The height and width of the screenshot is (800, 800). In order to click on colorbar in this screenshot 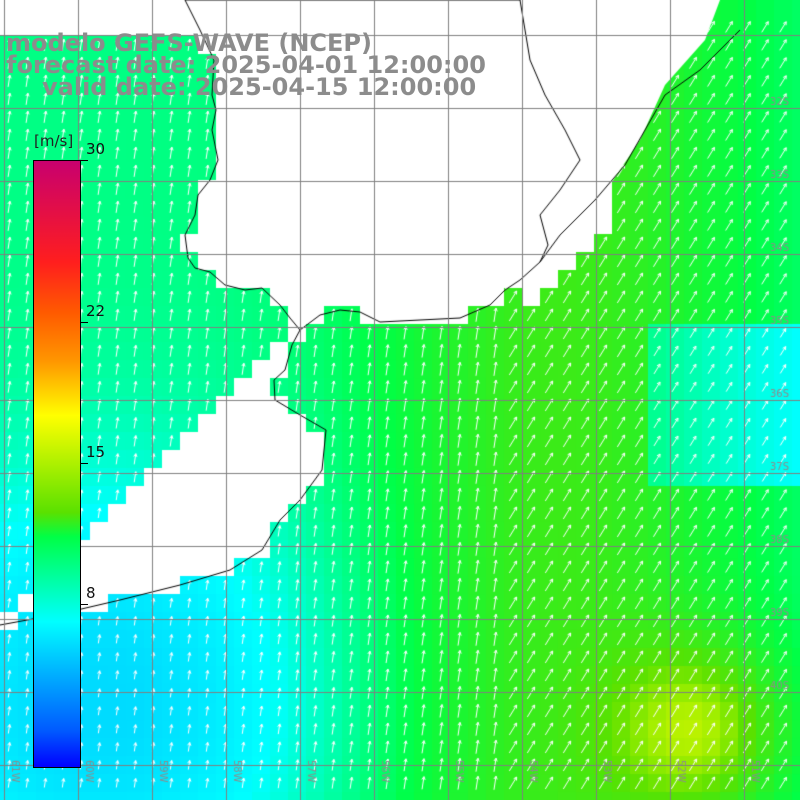, I will do `click(57, 464)`.